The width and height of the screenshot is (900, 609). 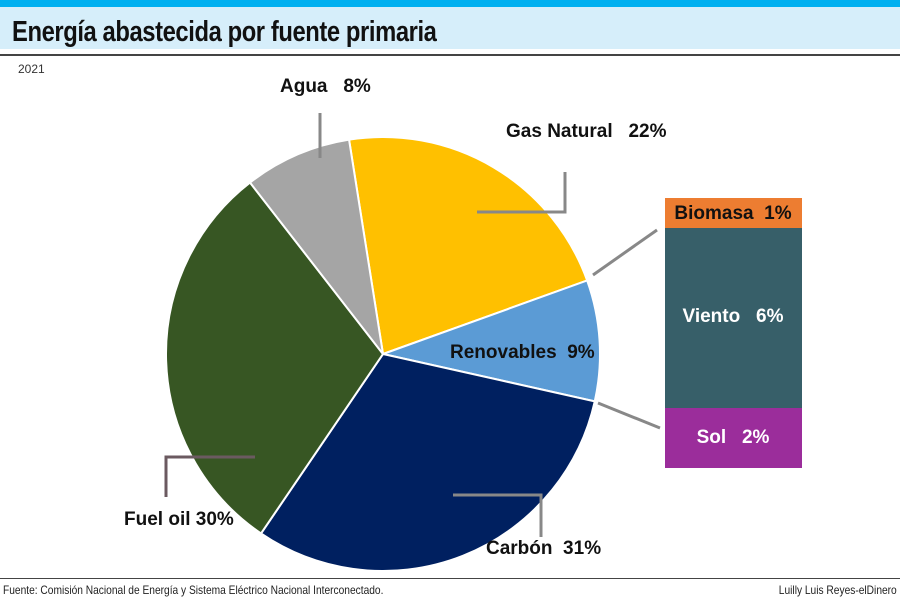 I want to click on bar-segment-biomasa, so click(x=733, y=213).